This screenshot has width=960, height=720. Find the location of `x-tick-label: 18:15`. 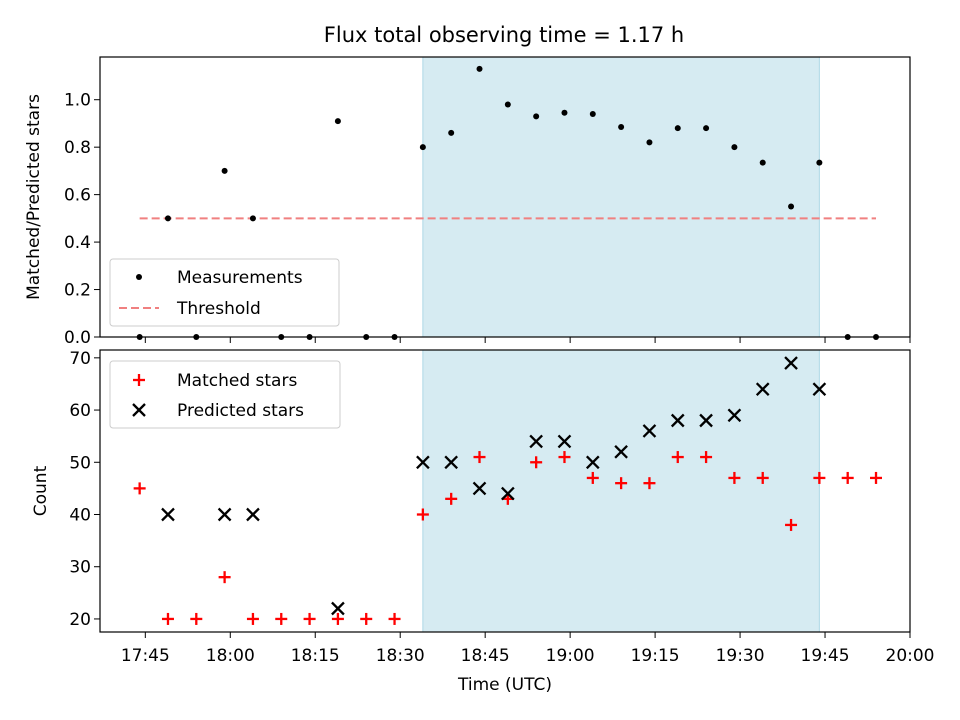

x-tick-label: 18:15 is located at coordinates (315, 656).